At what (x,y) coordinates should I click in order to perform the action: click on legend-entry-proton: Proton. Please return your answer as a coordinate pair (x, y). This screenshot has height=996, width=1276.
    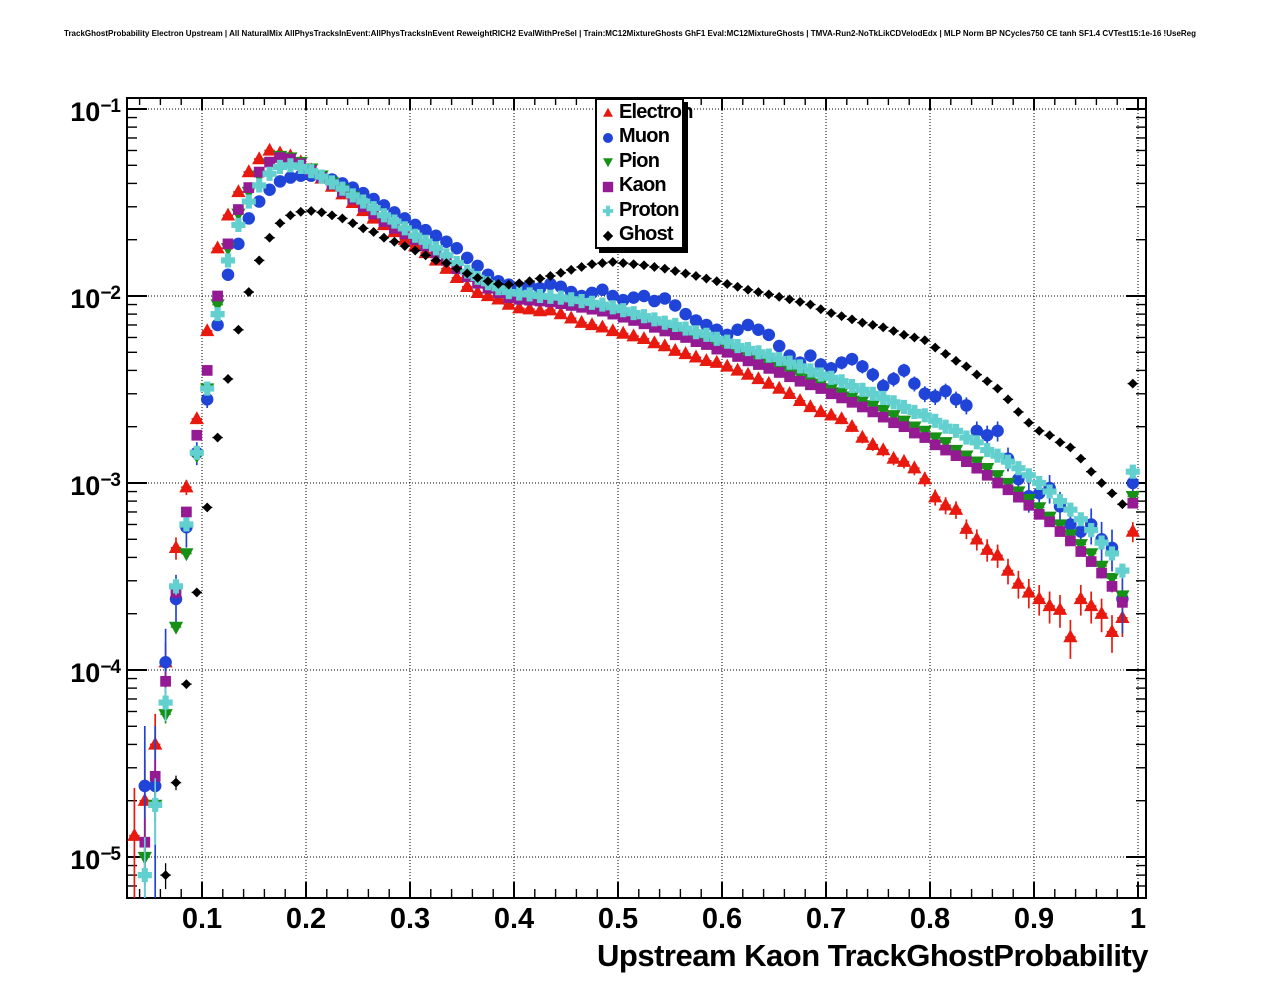
    Looking at the image, I should click on (640, 210).